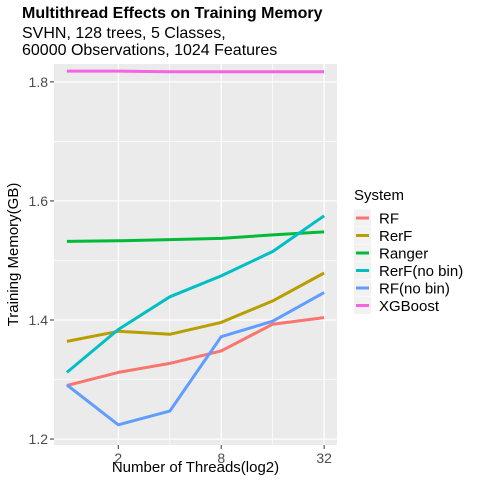 The image size is (480, 480). I want to click on series-line-ranger, so click(195, 236).